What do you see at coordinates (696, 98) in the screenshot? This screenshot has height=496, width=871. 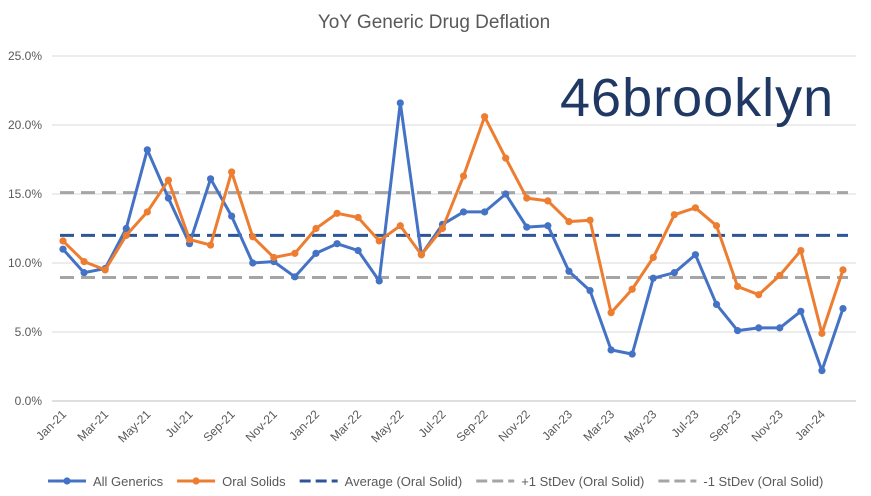 I see `logo: 46brooklyn` at bounding box center [696, 98].